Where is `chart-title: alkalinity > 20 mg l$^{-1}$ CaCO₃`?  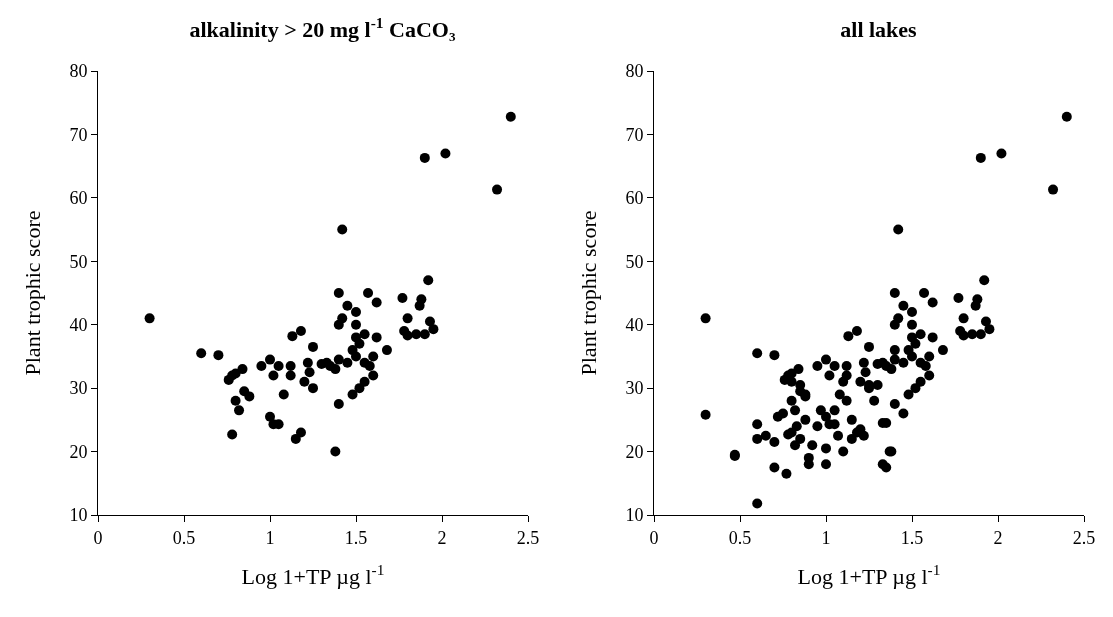 chart-title: alkalinity > 20 mg l$^{-1}$ CaCO₃ is located at coordinates (322, 27).